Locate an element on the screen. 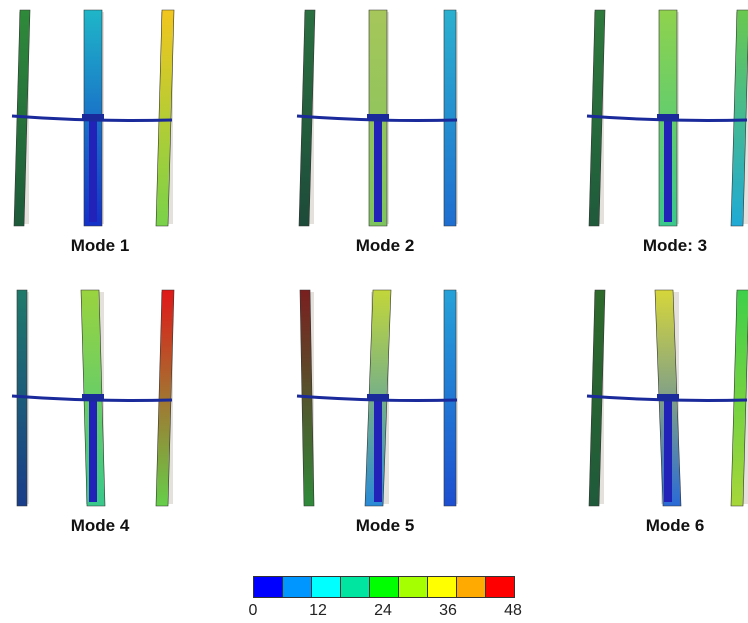 This screenshot has height=623, width=748. mode-panel-6: Mode 6 is located at coordinates (661, 413).